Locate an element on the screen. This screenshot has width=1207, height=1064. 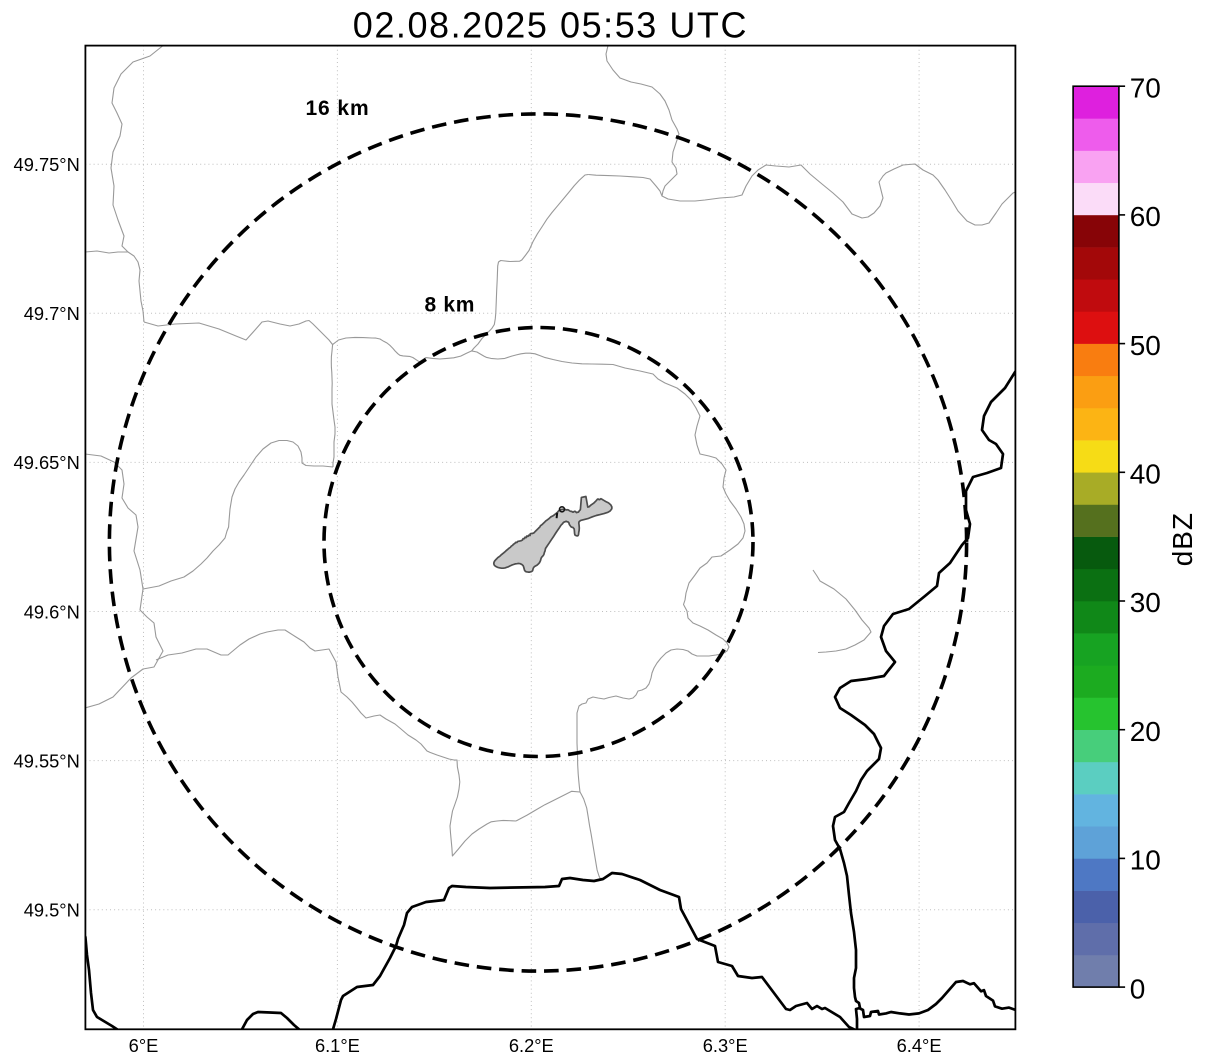
svg-text: 8 km is located at coordinates (449, 304).